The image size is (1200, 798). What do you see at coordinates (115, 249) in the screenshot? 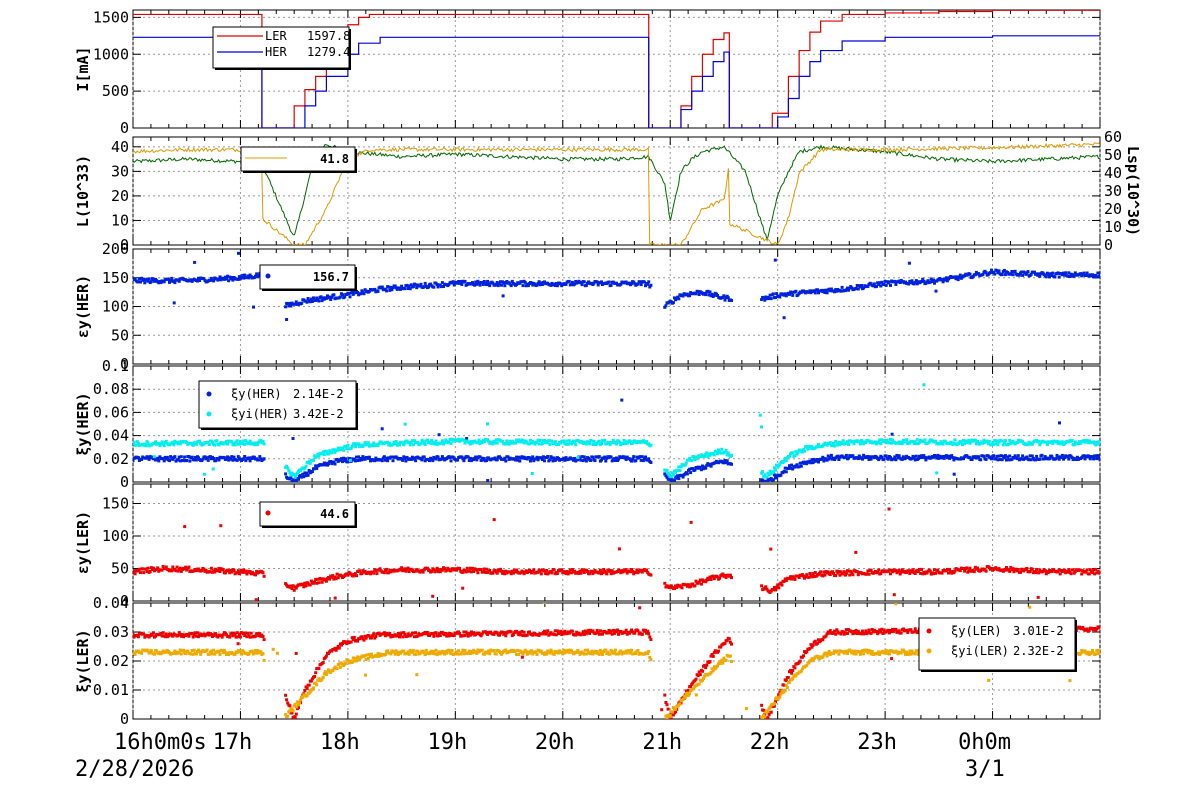
I see `y-tick-label: 200` at bounding box center [115, 249].